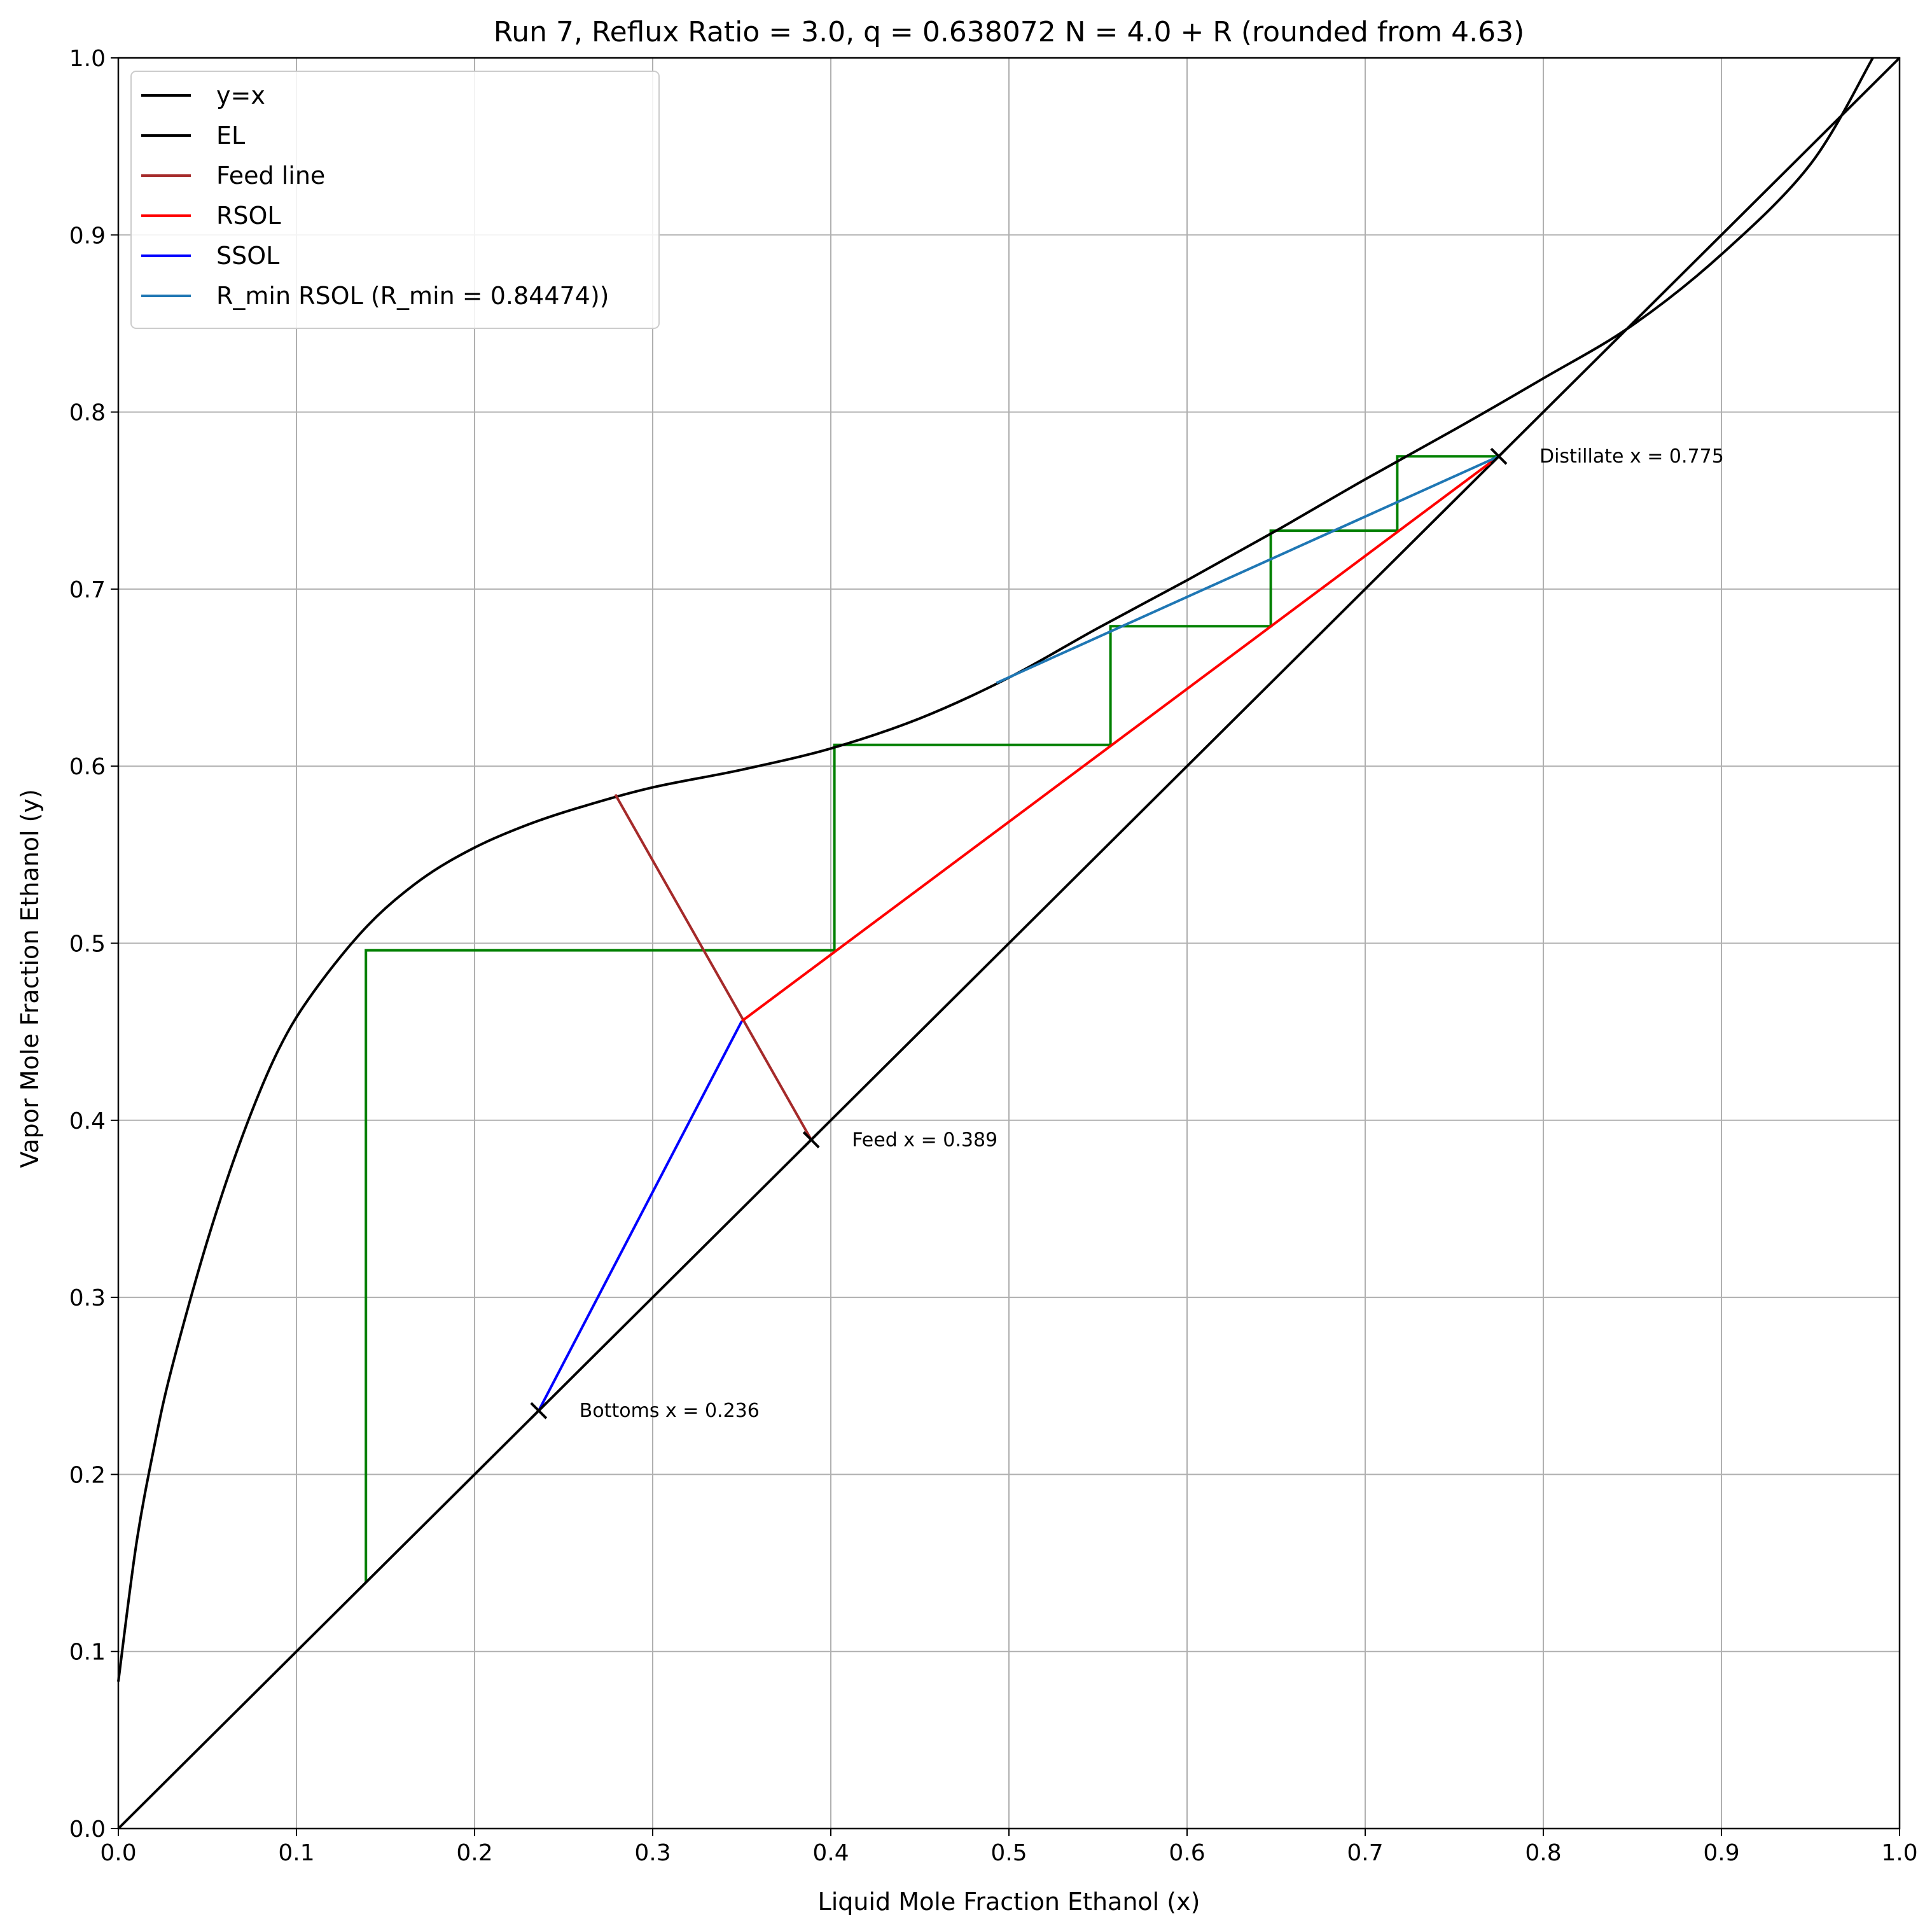 This screenshot has width=1932, height=1924. What do you see at coordinates (30, 979) in the screenshot?
I see `y-axis-label: Vapor Mole Fraction Ethanol (y)` at bounding box center [30, 979].